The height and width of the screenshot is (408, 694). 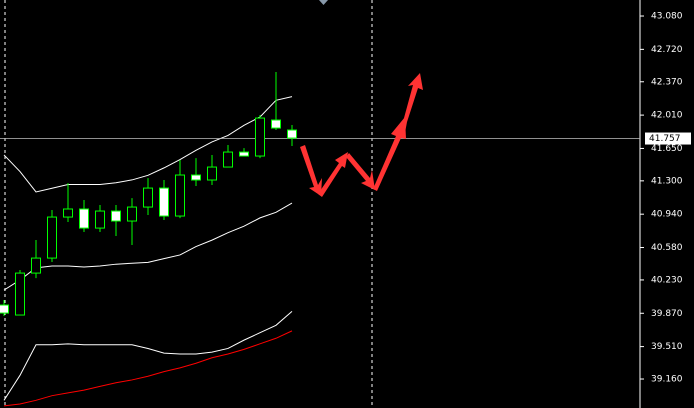 I want to click on current-price-label: 41.757, so click(x=665, y=139).